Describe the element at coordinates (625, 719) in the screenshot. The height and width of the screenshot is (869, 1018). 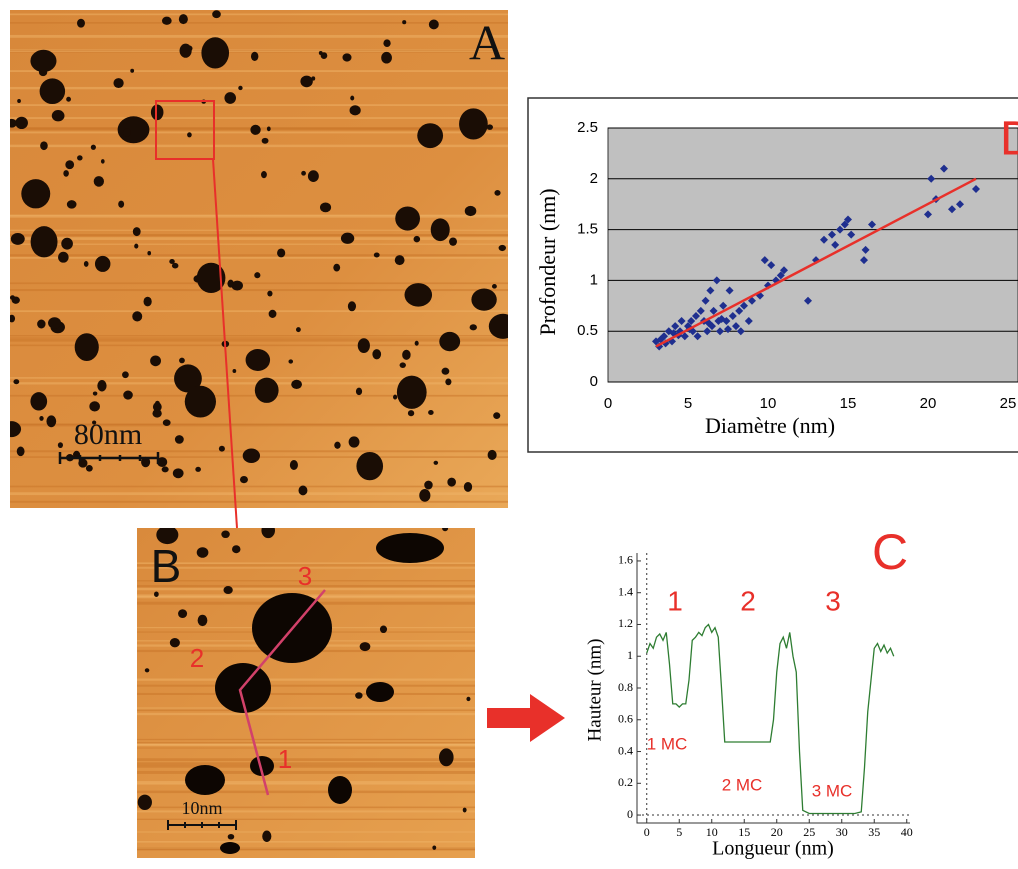
I see `y-tick-label: 0.6` at that location.